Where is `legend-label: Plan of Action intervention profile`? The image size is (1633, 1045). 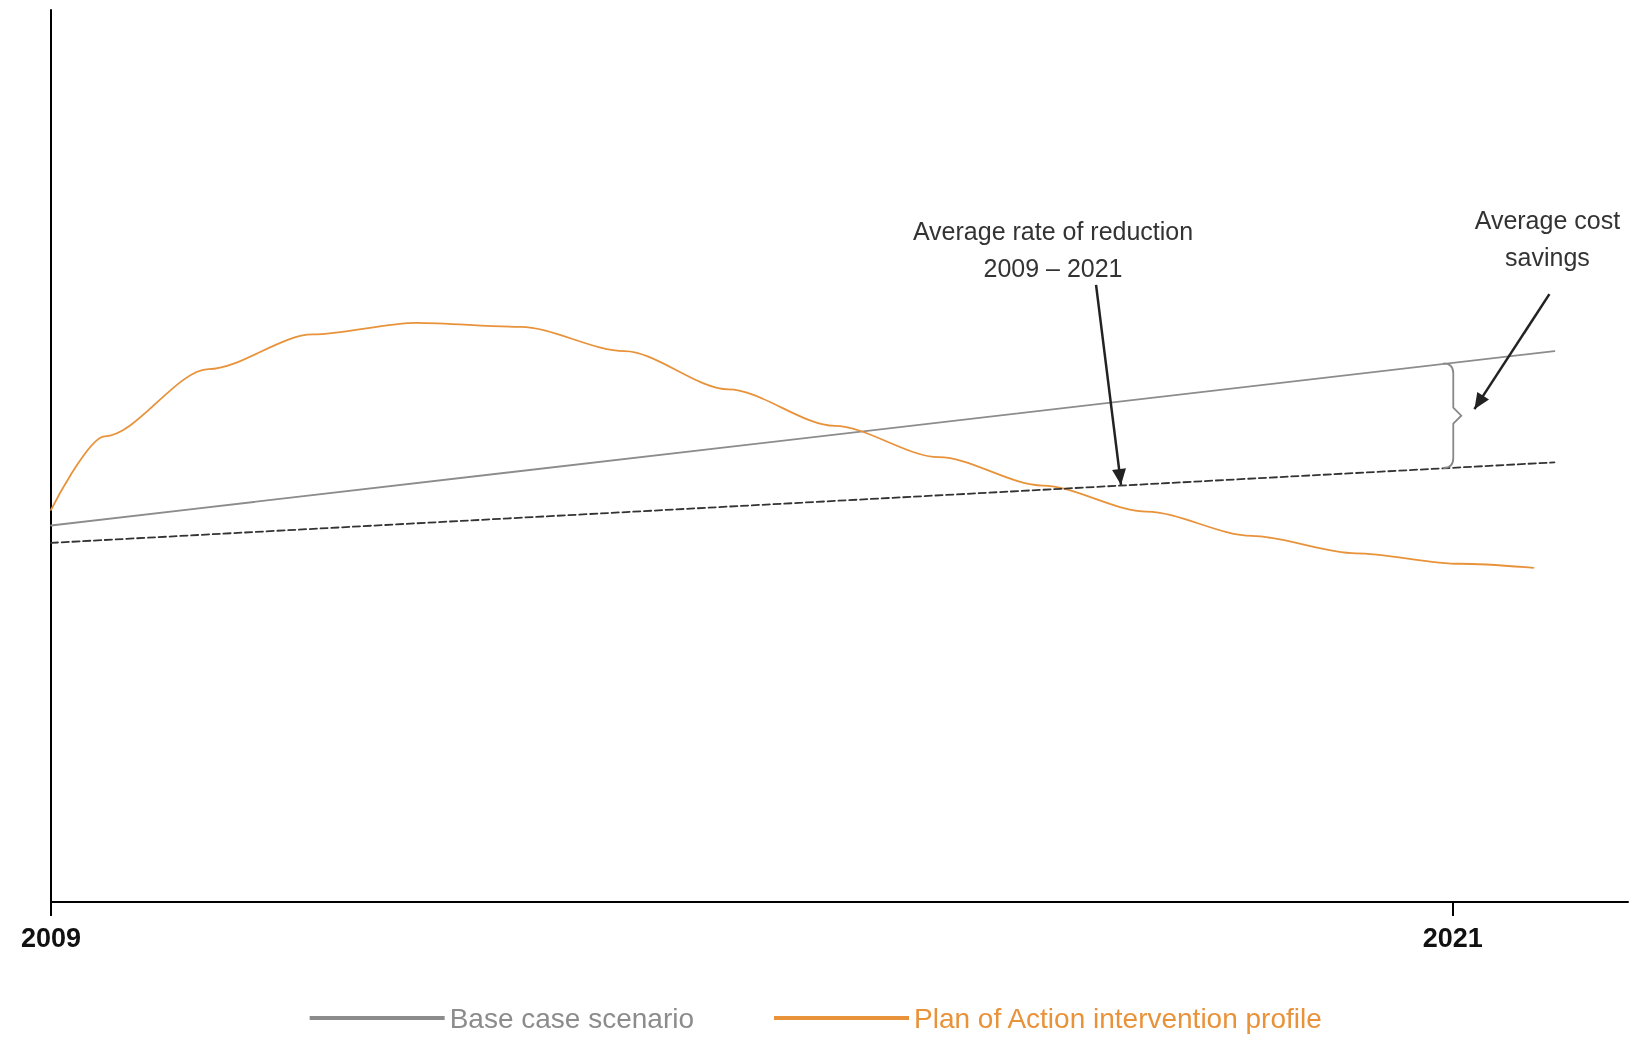 legend-label: Plan of Action intervention profile is located at coordinates (1118, 1018).